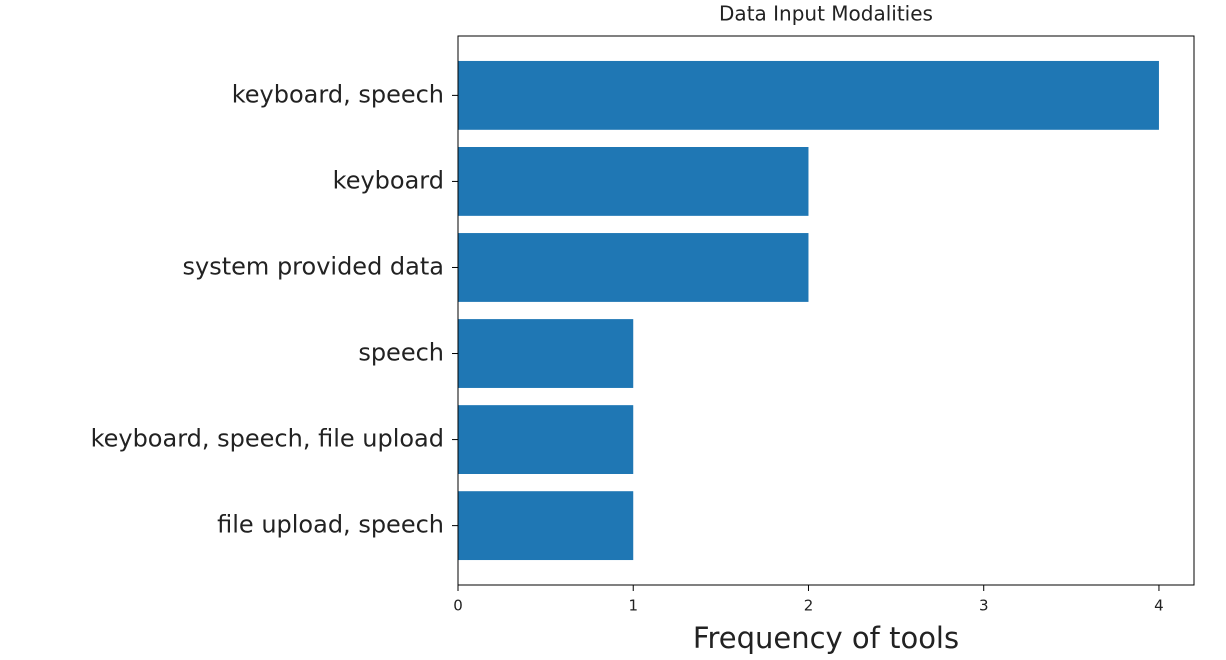 The height and width of the screenshot is (660, 1226). Describe the element at coordinates (633, 606) in the screenshot. I see `x-tick-label: 1` at that location.